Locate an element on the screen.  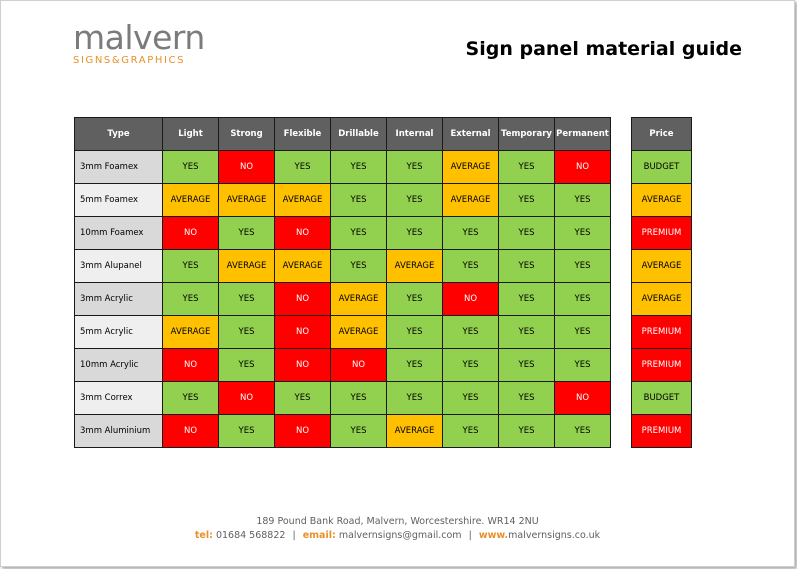
table-row: 10mm Acrylic NO YES NO NO YES YES YES YES is located at coordinates (342, 365).